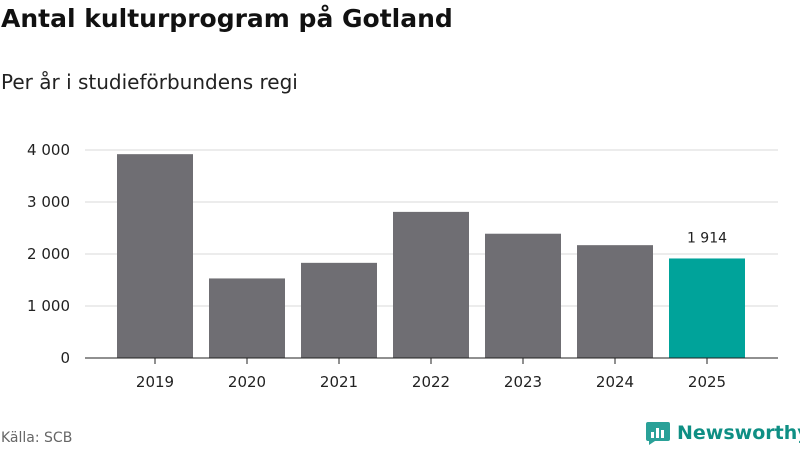 This screenshot has width=800, height=450. Describe the element at coordinates (247, 318) in the screenshot. I see `bar-2020` at that location.